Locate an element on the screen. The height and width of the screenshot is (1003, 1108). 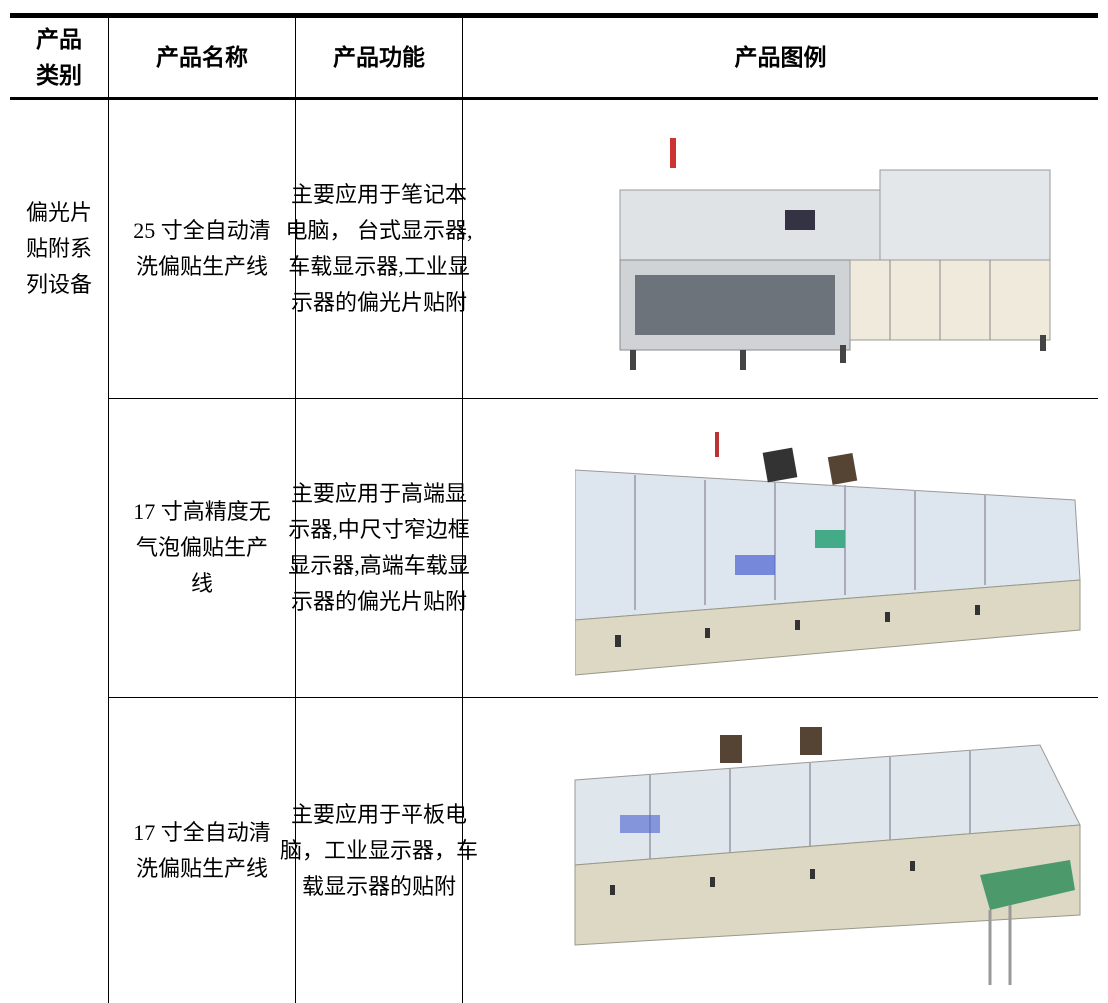
cell-line: 主要应用于高端显 is located at coordinates (379, 493).